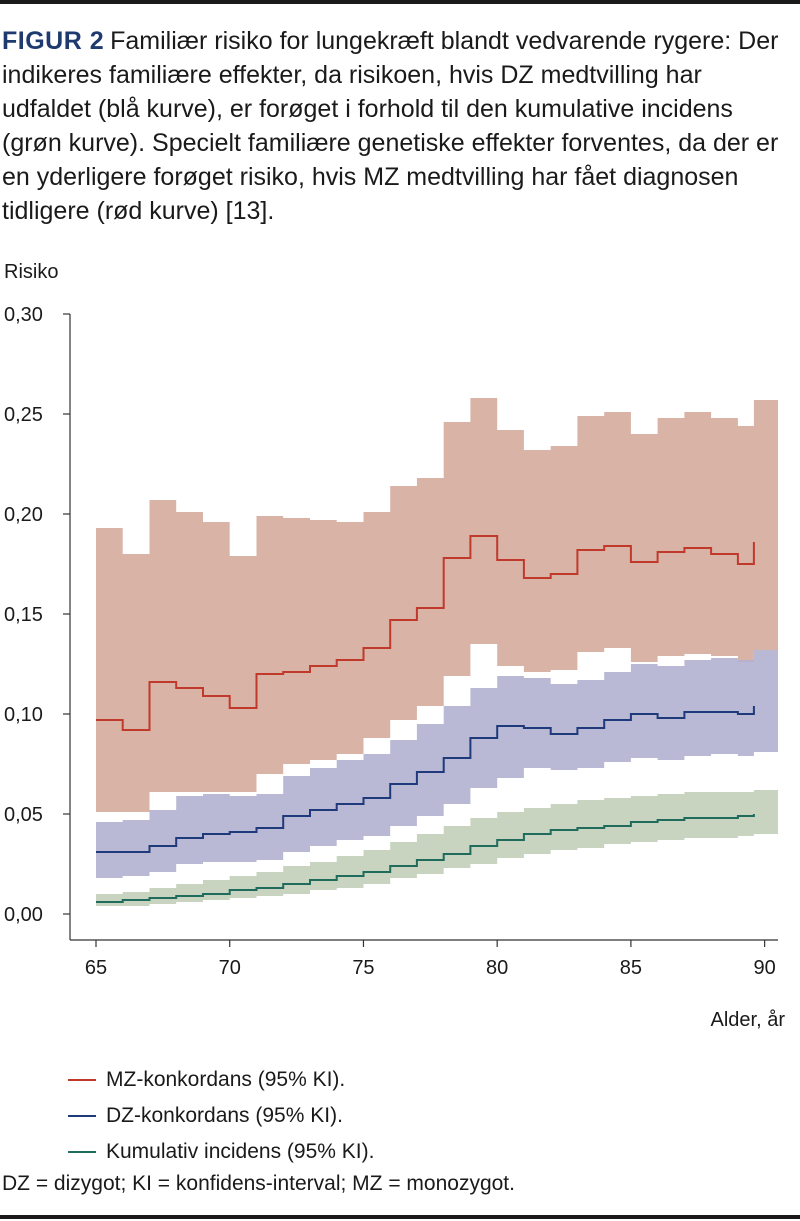 This screenshot has height=1221, width=800. I want to click on x-tick-label: 90, so click(765, 968).